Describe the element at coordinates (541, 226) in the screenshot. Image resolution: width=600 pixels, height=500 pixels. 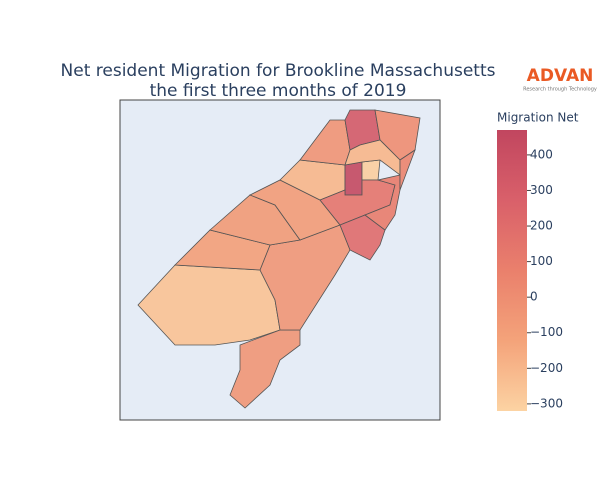
I see `colorbar-tick-label: 200` at that location.